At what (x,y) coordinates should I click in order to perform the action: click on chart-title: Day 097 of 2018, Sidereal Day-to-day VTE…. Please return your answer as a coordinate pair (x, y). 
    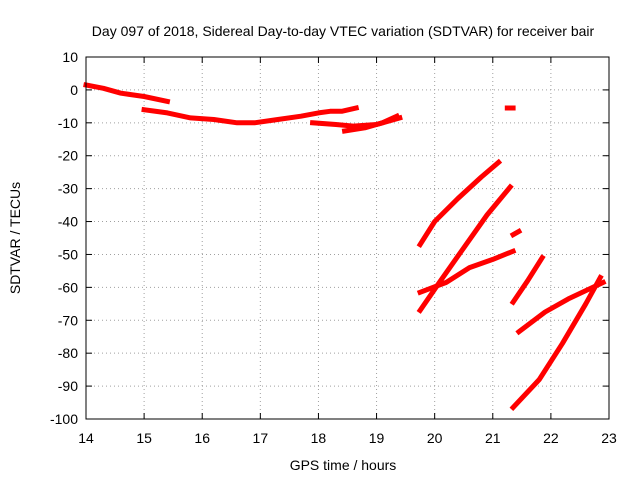
    Looking at the image, I should click on (343, 31).